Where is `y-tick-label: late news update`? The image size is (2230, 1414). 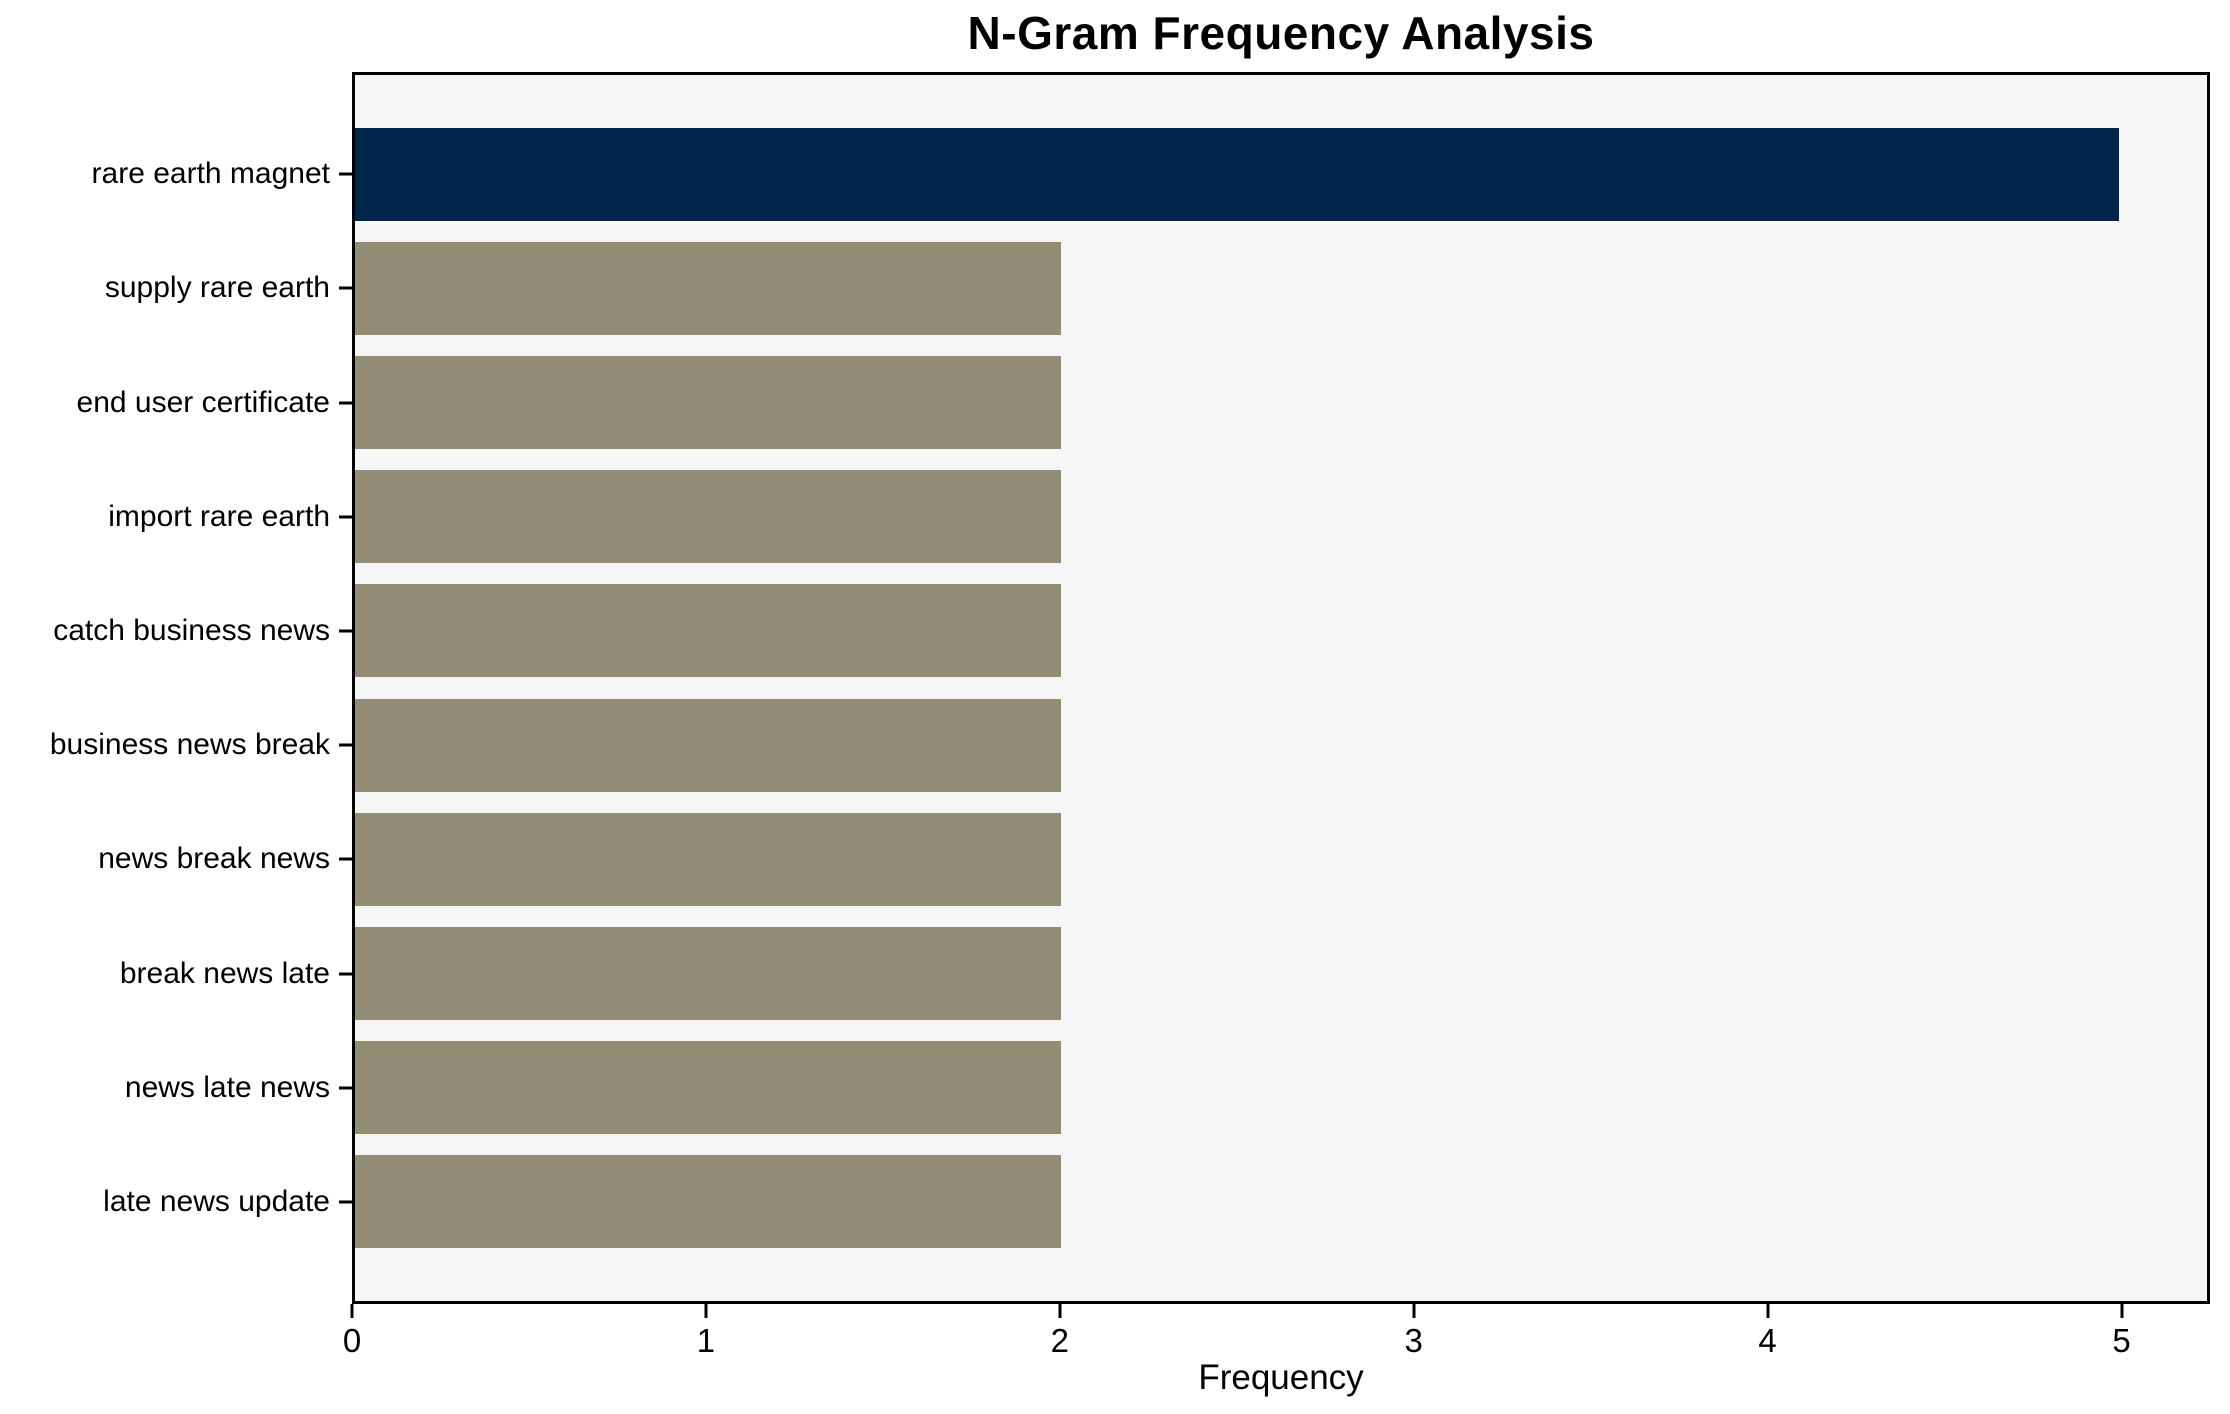
y-tick-label: late news update is located at coordinates (216, 1201).